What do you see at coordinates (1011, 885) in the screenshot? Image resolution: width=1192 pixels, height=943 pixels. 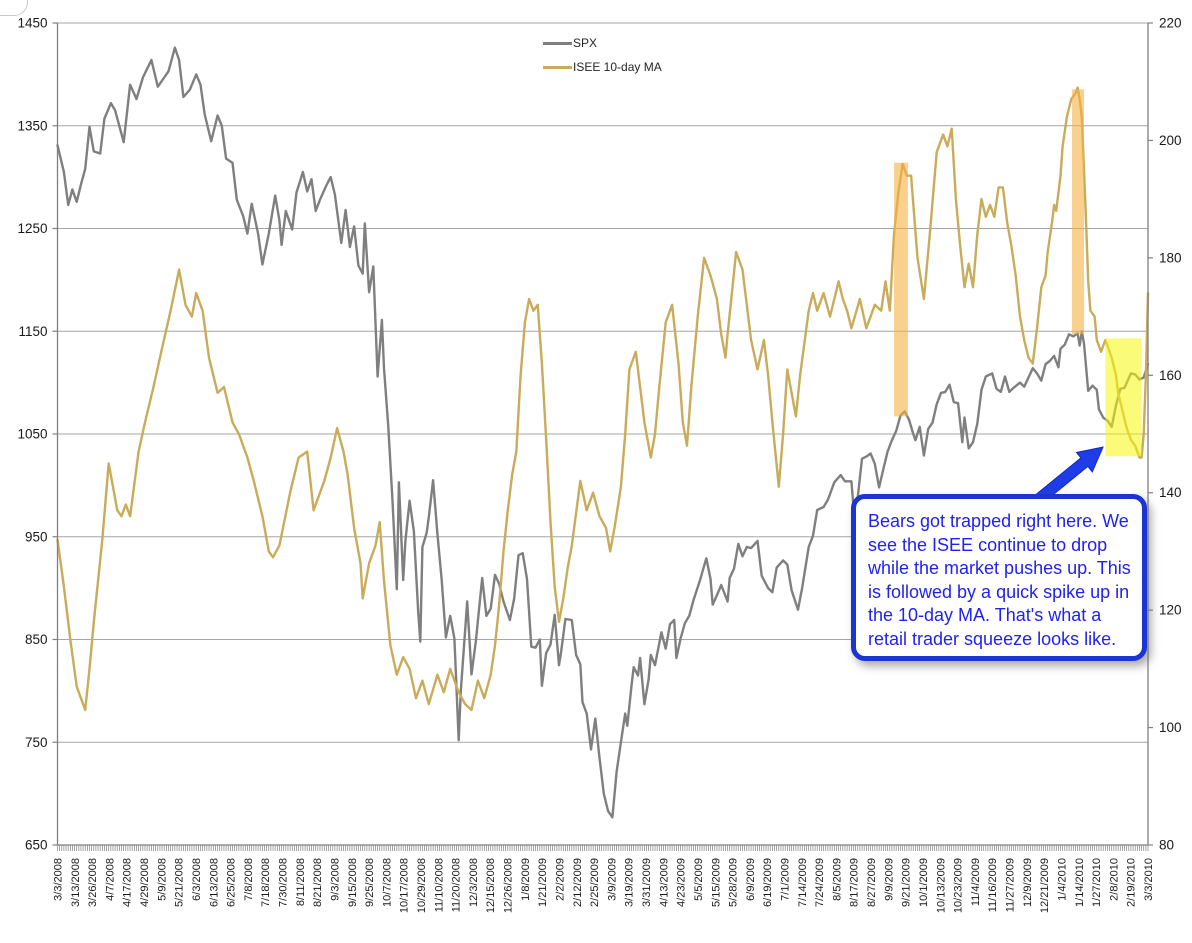 I see `x-axis-tick-label: 11/27/2009` at bounding box center [1011, 885].